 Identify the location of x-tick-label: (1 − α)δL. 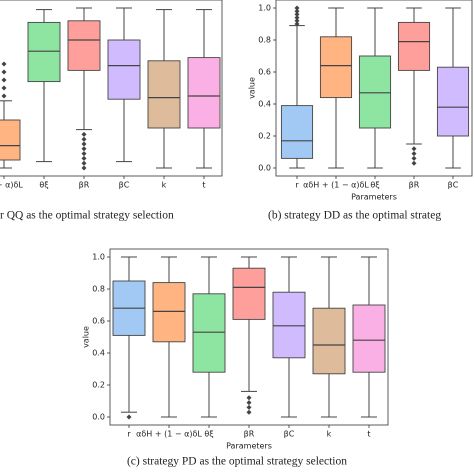
(11, 185).